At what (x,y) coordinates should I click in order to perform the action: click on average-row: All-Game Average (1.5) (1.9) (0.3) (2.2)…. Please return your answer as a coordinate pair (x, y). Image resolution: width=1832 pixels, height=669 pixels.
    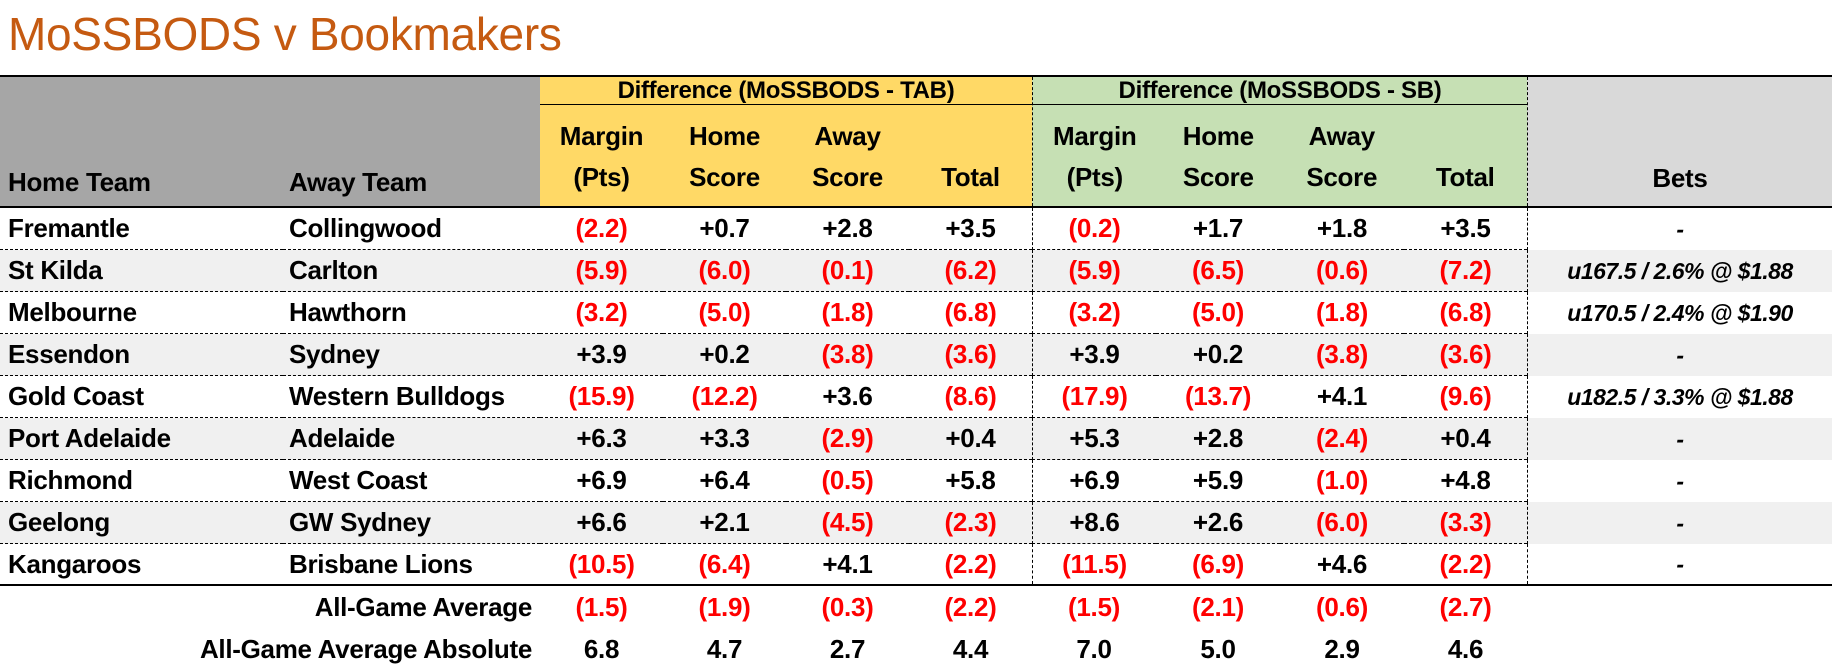
    Looking at the image, I should click on (916, 607).